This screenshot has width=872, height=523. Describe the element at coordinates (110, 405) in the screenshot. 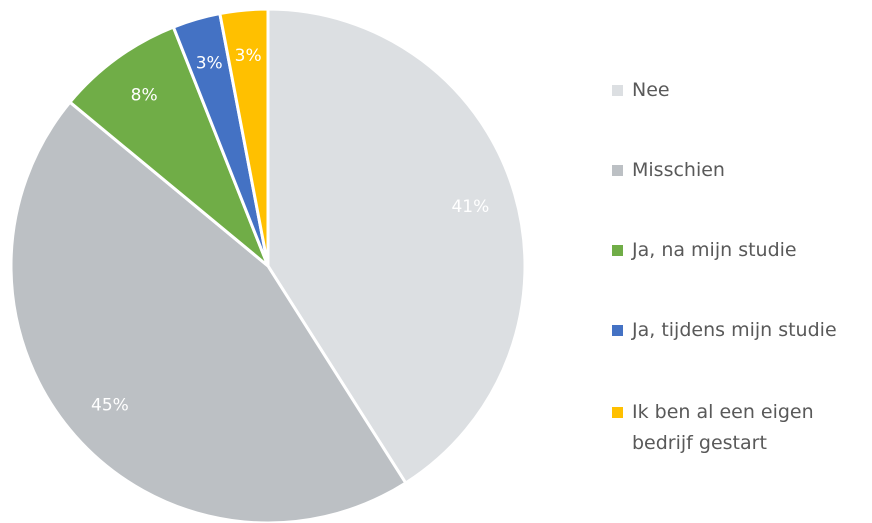

I see `data-label: 45%` at that location.